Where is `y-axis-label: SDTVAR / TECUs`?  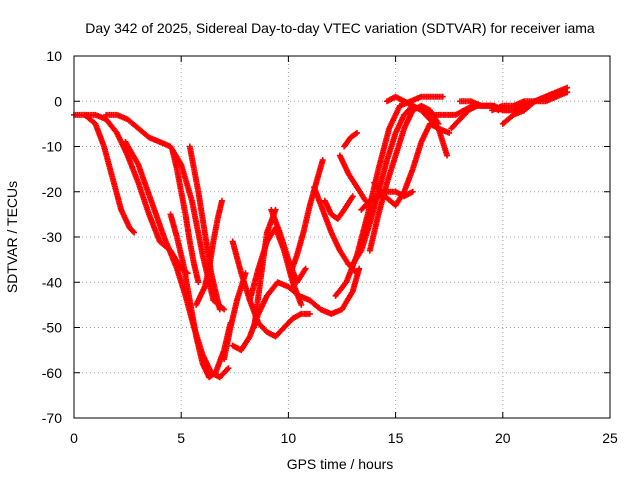 y-axis-label: SDTVAR / TECUs is located at coordinates (12, 237).